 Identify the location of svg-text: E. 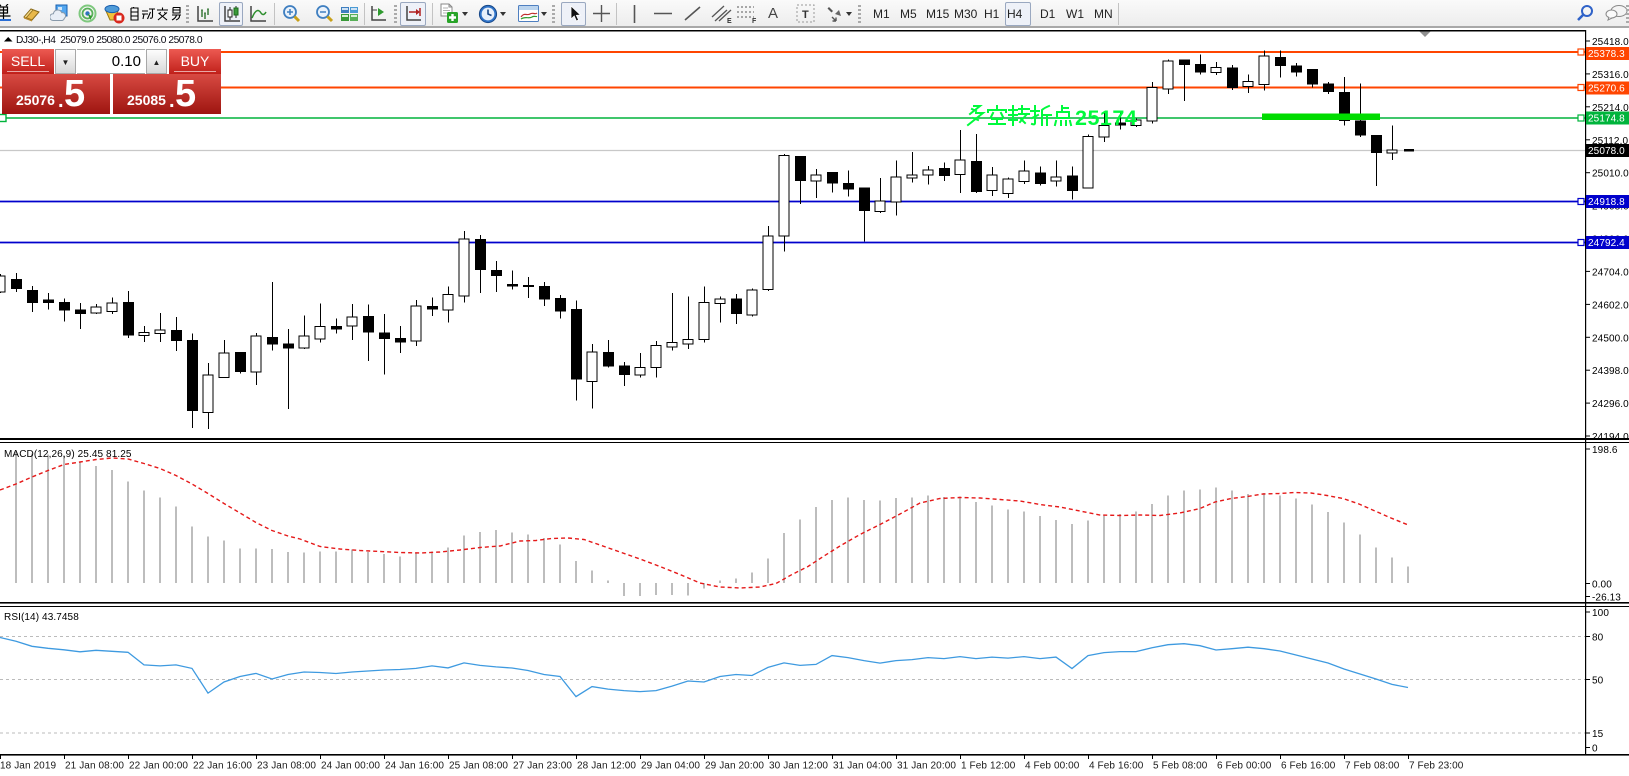
(729, 21).